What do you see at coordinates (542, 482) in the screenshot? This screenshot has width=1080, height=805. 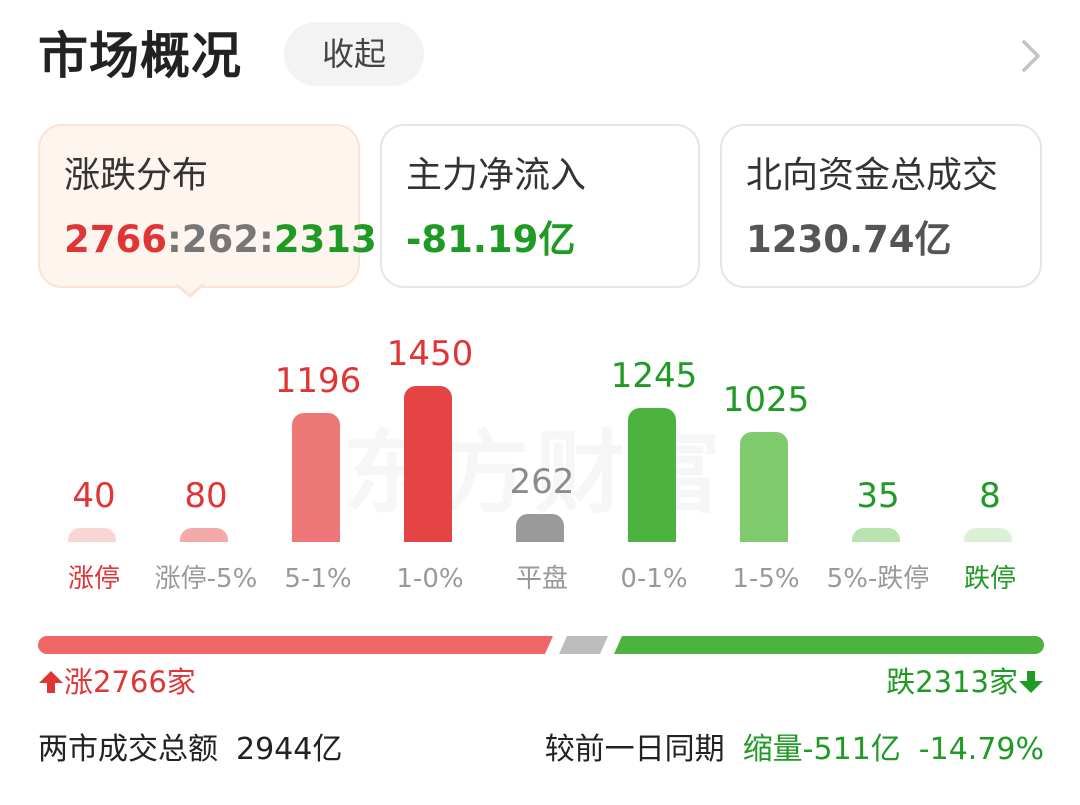 I see `bar-value-label: 262` at bounding box center [542, 482].